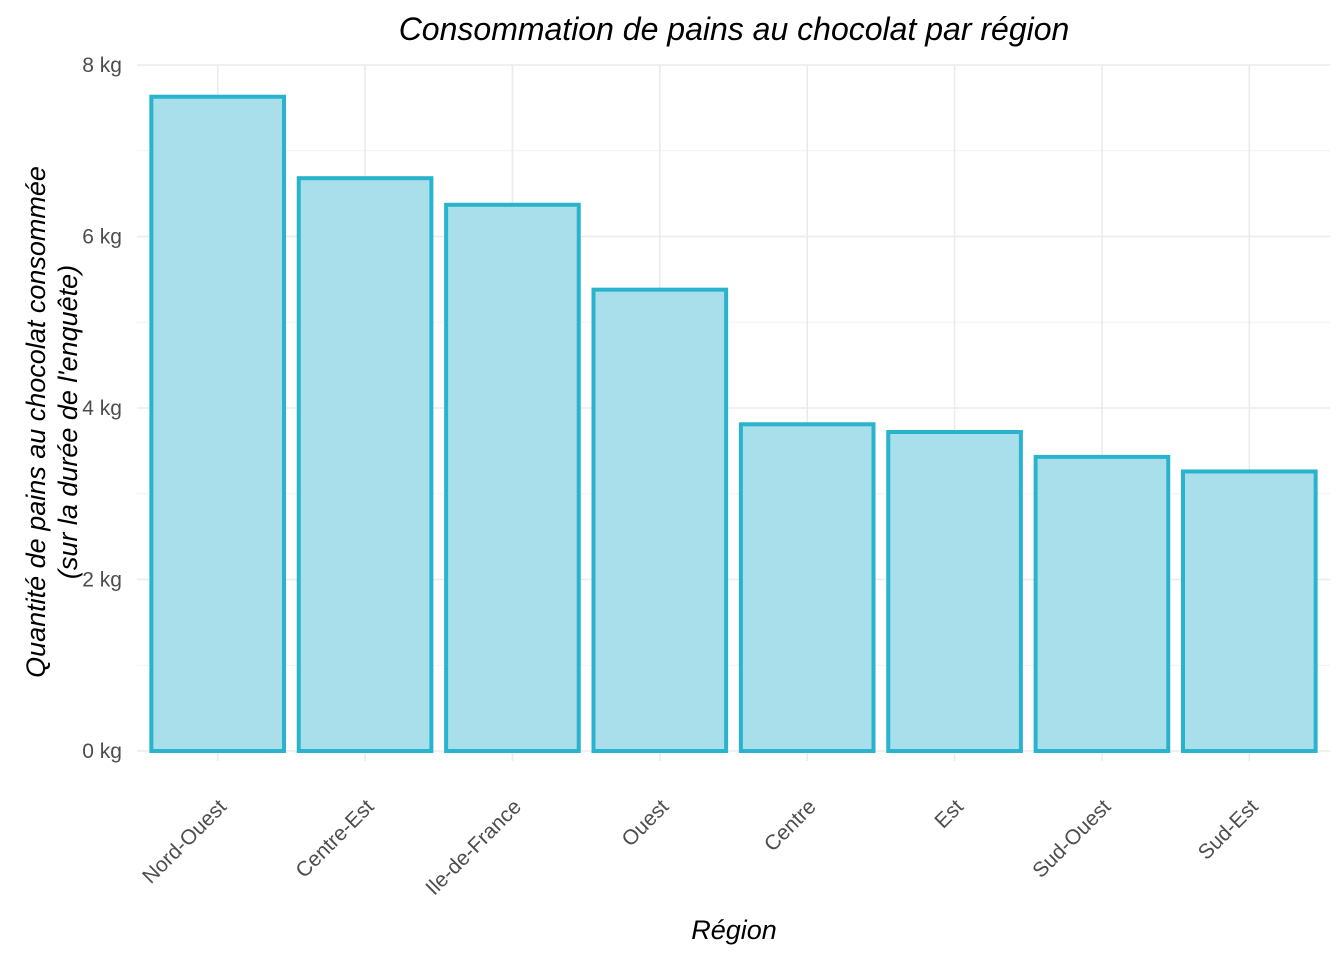 This screenshot has height=960, width=1344. Describe the element at coordinates (102, 751) in the screenshot. I see `y-tick-label: 0 kg` at that location.